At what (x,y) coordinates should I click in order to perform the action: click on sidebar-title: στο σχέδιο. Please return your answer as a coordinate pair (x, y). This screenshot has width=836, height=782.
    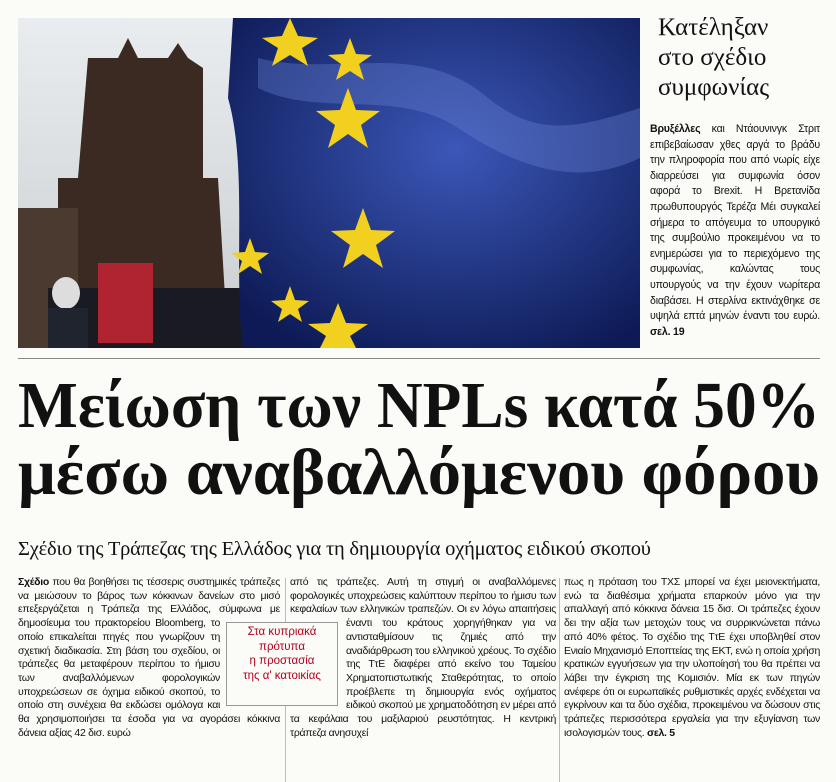
    Looking at the image, I should click on (712, 57).